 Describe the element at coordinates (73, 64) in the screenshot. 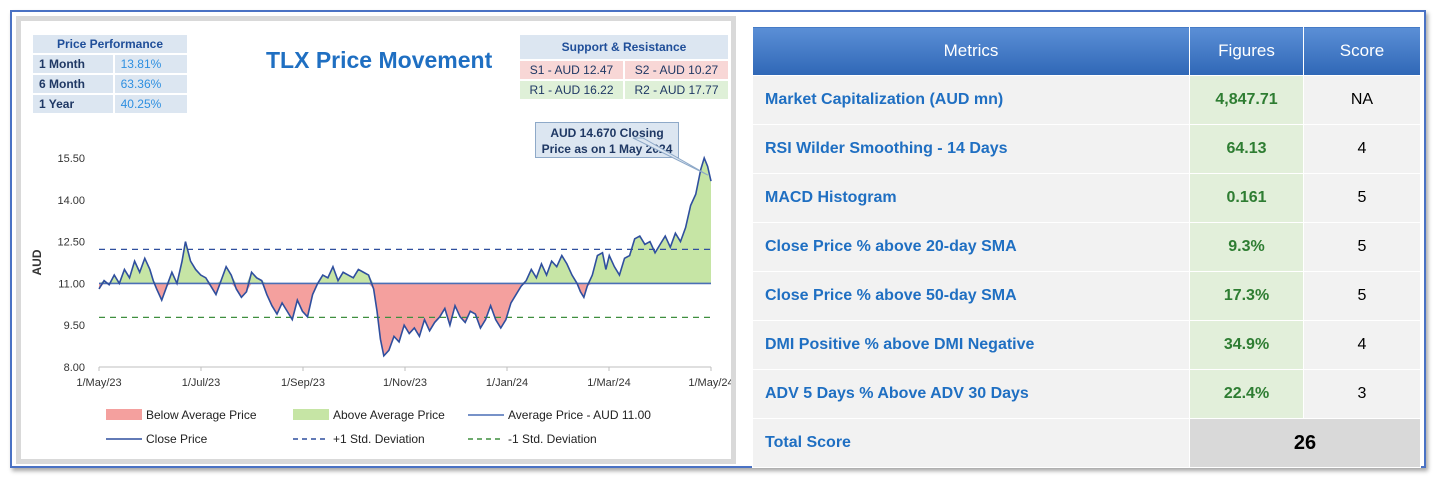

I see `perf-label: 1 Month` at that location.